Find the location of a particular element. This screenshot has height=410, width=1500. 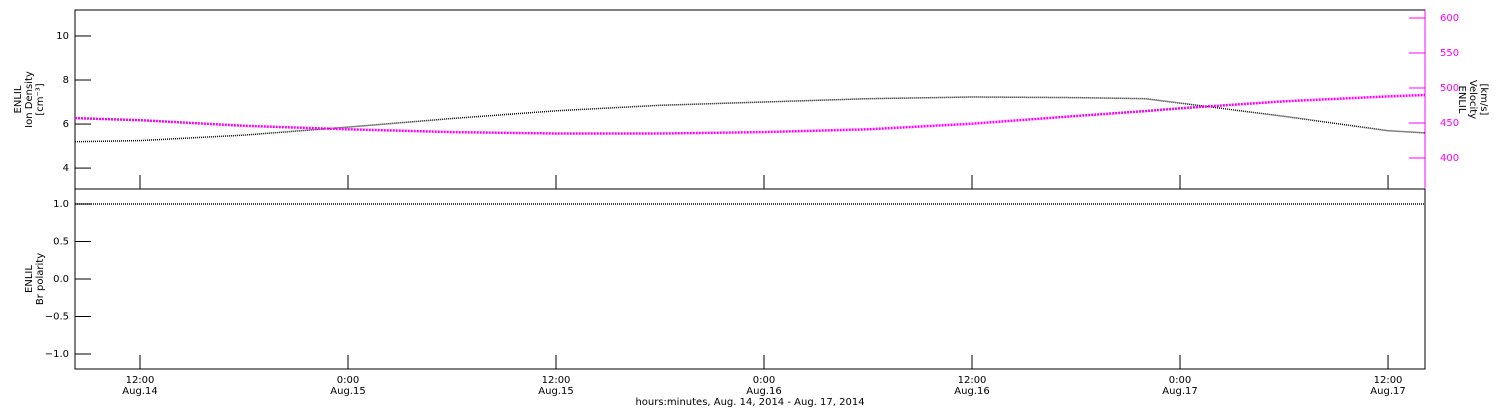

y2-axis-label: ENLIL is located at coordinates (1461, 100).